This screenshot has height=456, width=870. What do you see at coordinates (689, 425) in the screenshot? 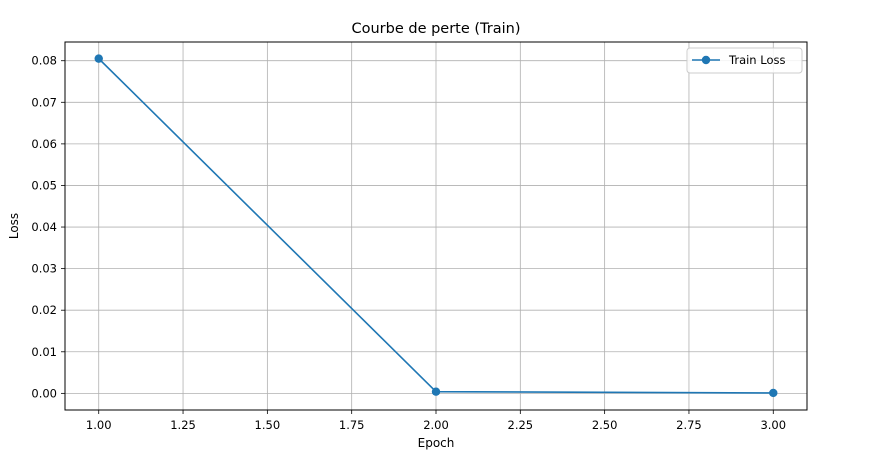
I see `x-tick-label: 2.75` at bounding box center [689, 425].